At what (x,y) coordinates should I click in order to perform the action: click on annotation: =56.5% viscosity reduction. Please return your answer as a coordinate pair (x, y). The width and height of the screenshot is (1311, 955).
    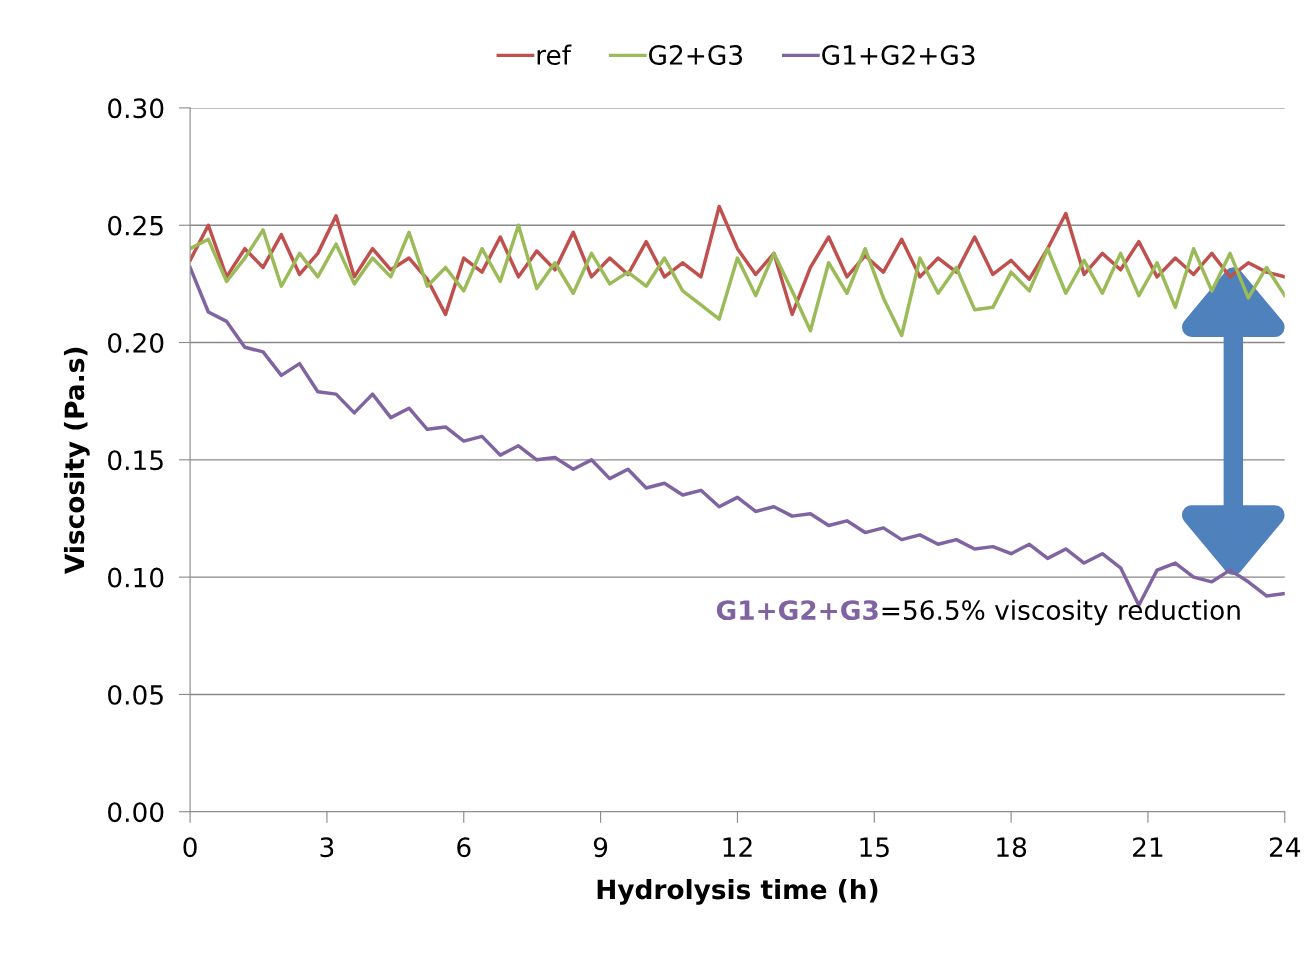
    Looking at the image, I should click on (1061, 612).